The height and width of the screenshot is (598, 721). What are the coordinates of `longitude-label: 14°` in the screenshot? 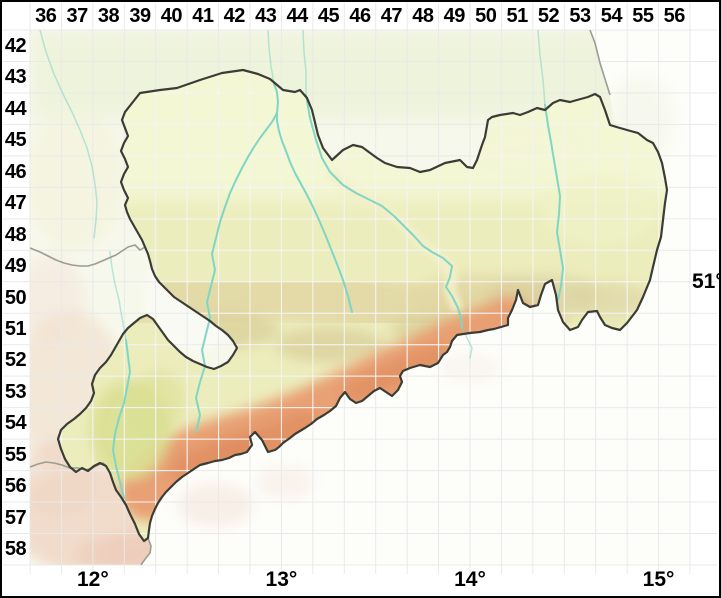 It's located at (470, 579).